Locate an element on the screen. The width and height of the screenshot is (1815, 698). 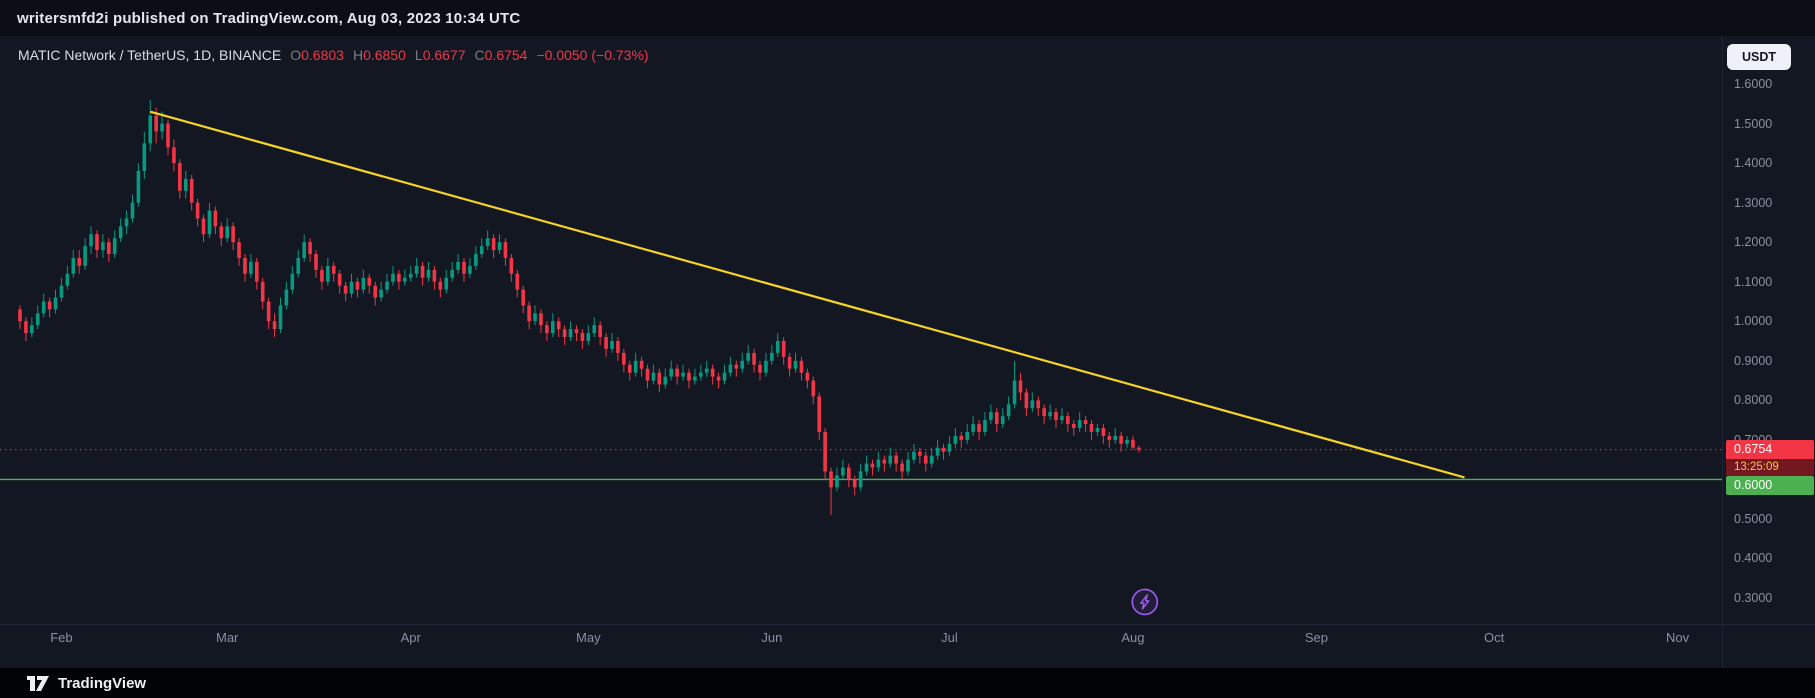
bottom-bar: TradingView is located at coordinates (907, 683).